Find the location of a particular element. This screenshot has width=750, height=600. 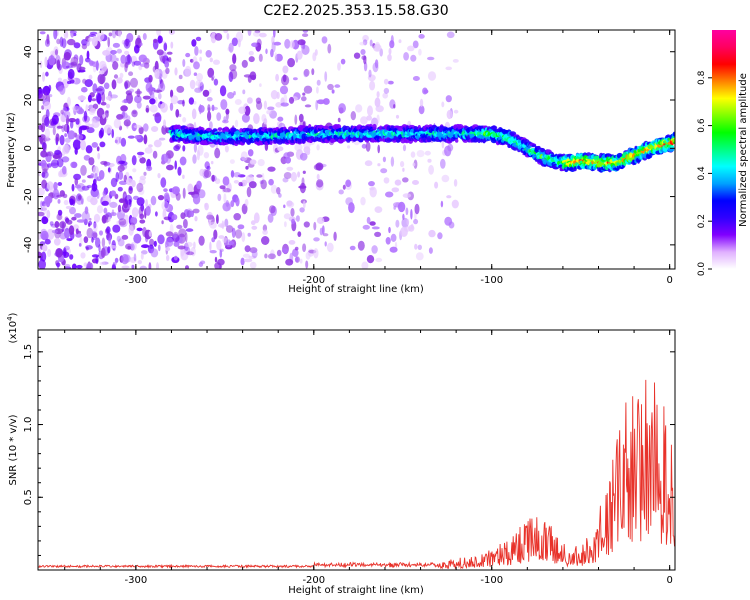

x-tick-label: -300 is located at coordinates (136, 280).